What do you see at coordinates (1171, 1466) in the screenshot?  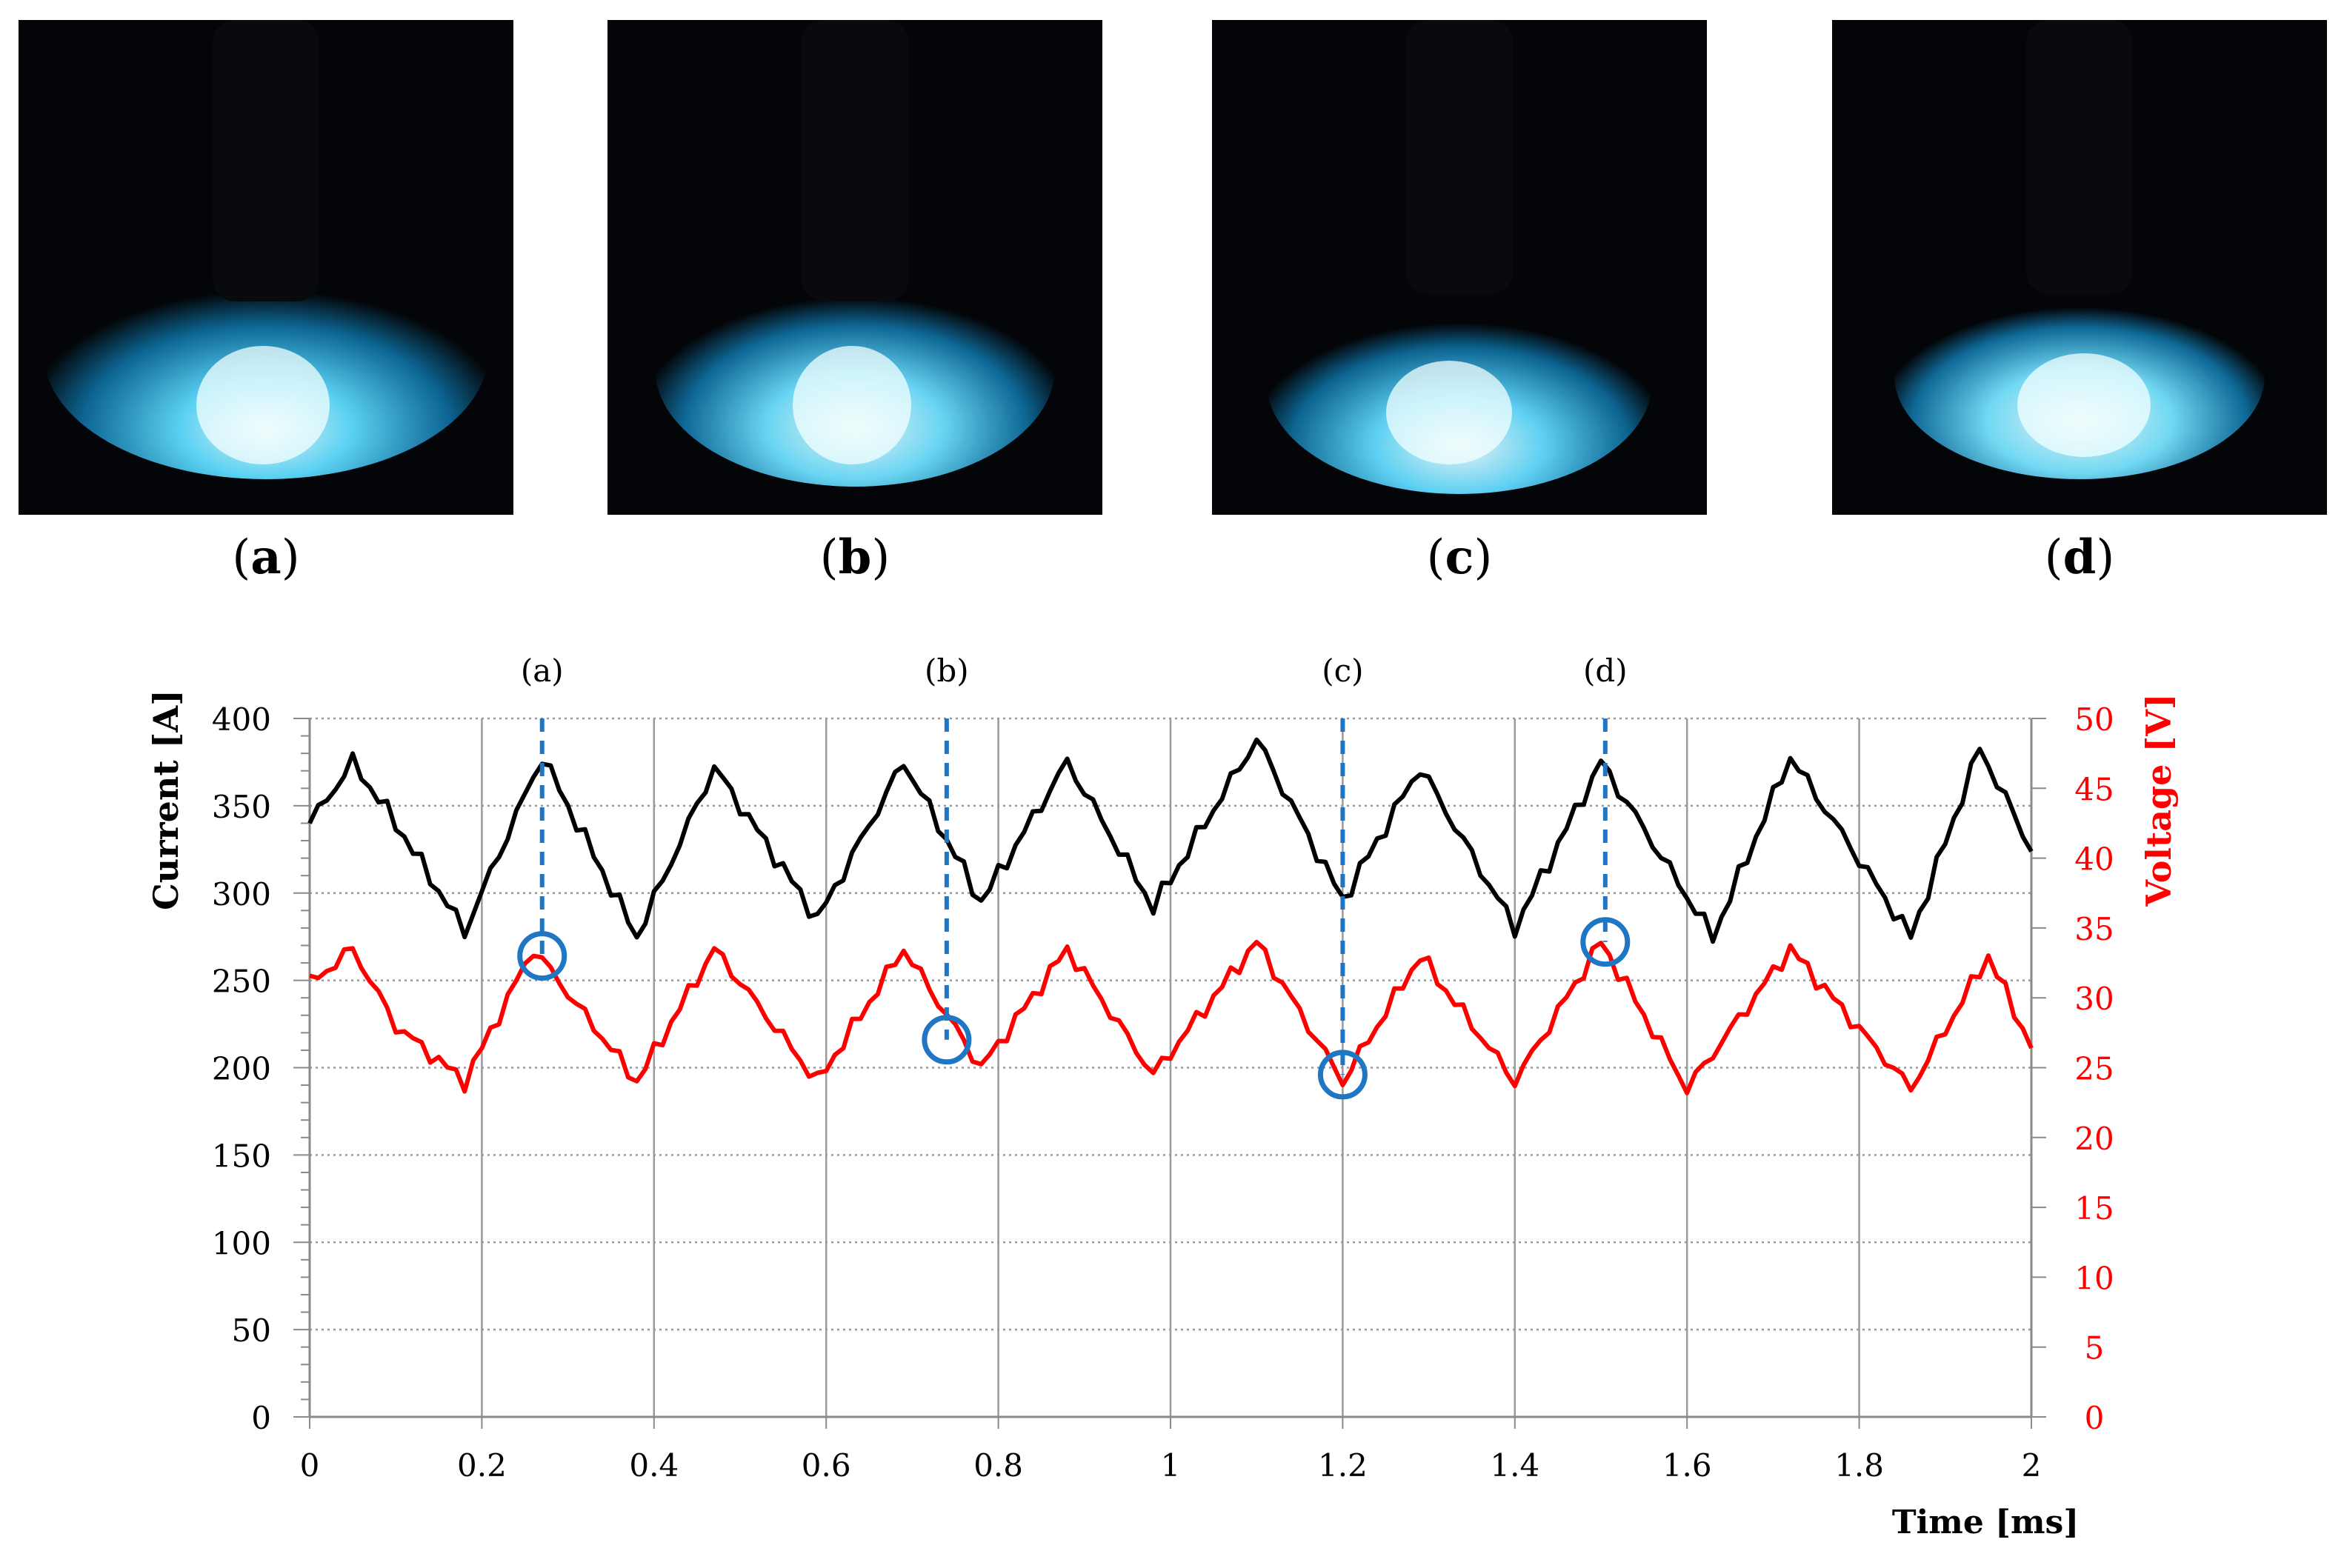 I see `x-tick-label: 1` at bounding box center [1171, 1466].